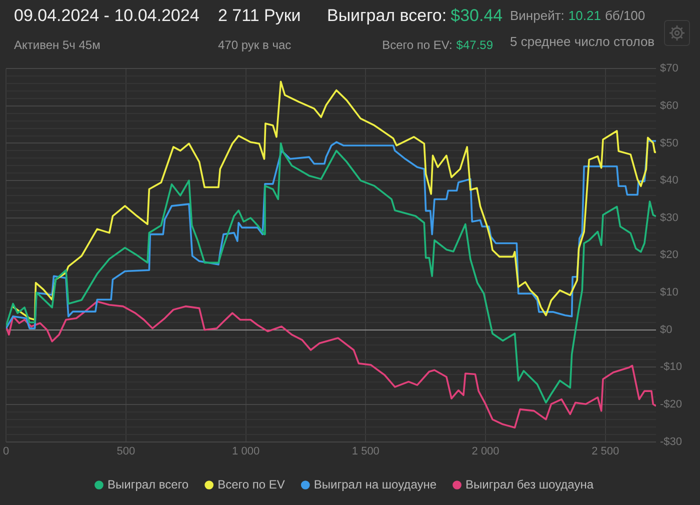 This screenshot has height=505, width=700. I want to click on chart-title: 09.04.2024 - 10.04.2024, so click(107, 15).